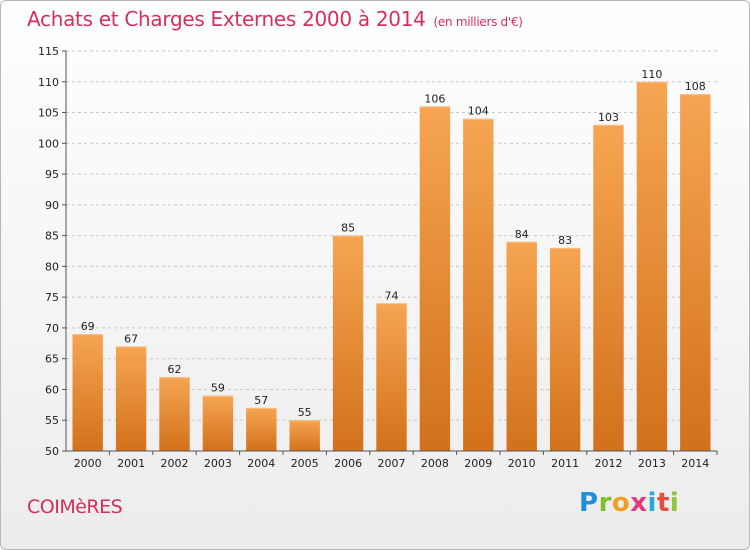  I want to click on x-tick-label: 2012, so click(609, 463).